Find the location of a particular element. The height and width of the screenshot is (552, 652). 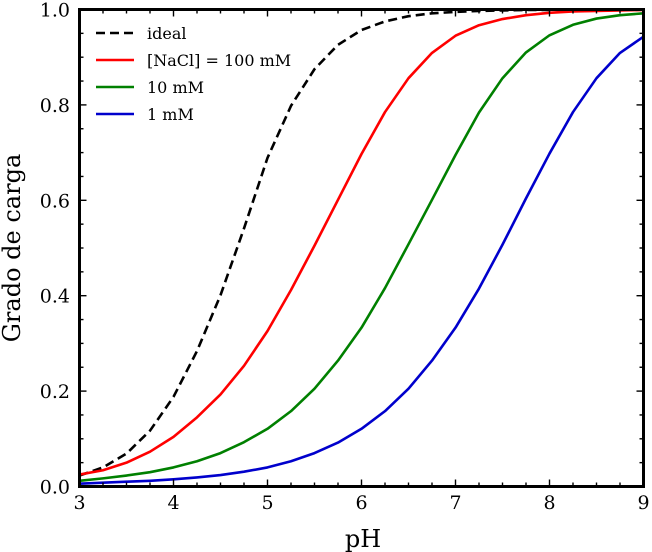

y-axis-label: Grado de carga is located at coordinates (13, 248).